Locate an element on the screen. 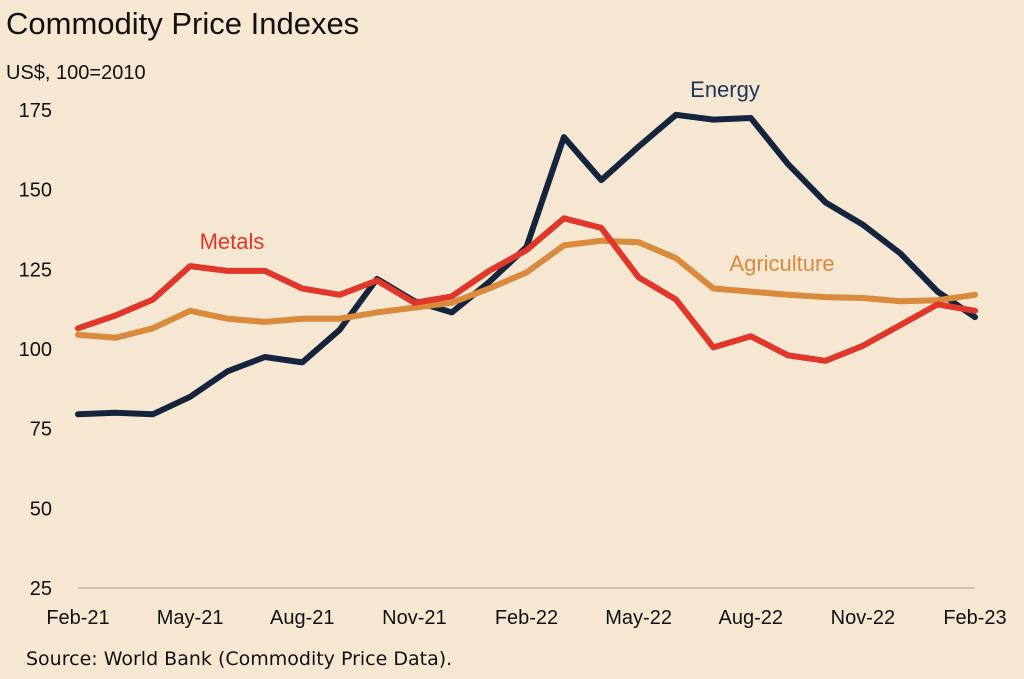 The height and width of the screenshot is (679, 1024). y-tick-label: 50 is located at coordinates (41, 509).